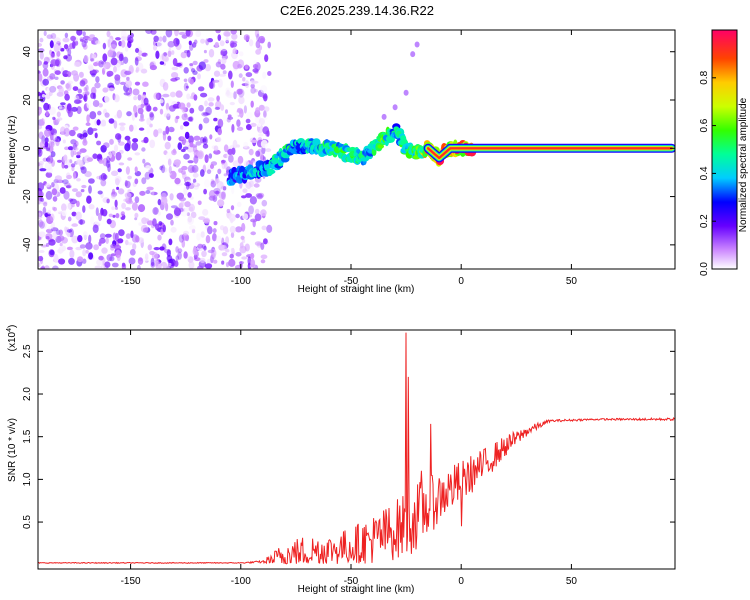 The height and width of the screenshot is (600, 750). I want to click on x-tick-label: 50, so click(572, 581).